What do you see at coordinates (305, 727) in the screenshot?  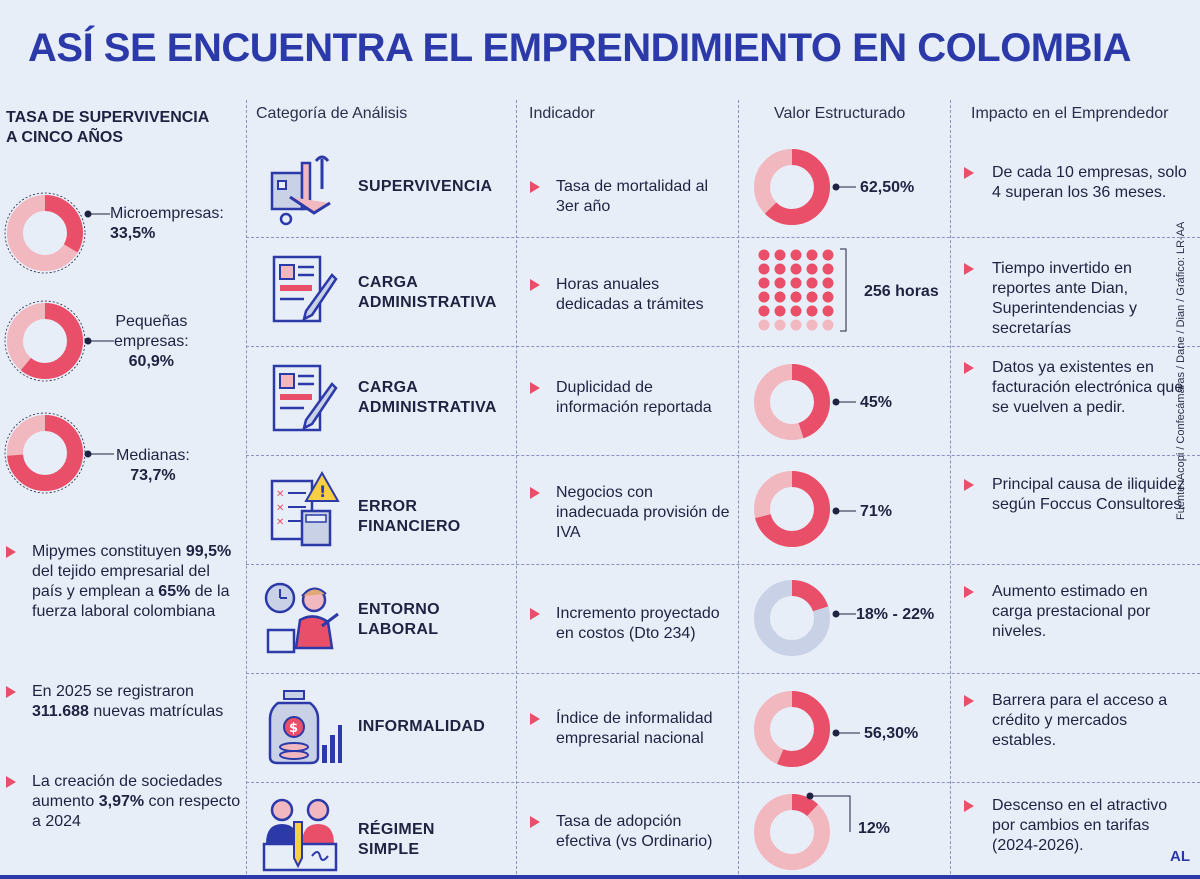 I see `money-jar-icon: $` at bounding box center [305, 727].